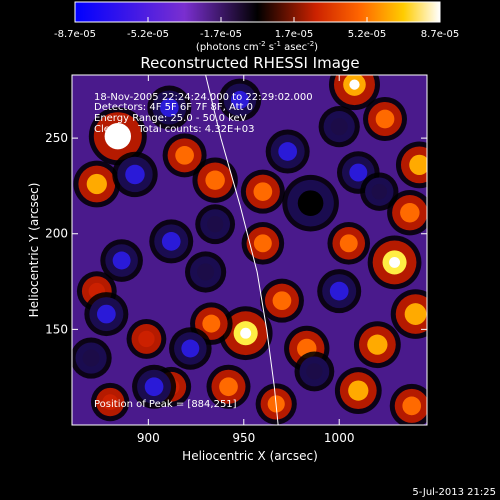 The height and width of the screenshot is (500, 500). Describe the element at coordinates (56, 138) in the screenshot. I see `y-tick-label: 250` at that location.